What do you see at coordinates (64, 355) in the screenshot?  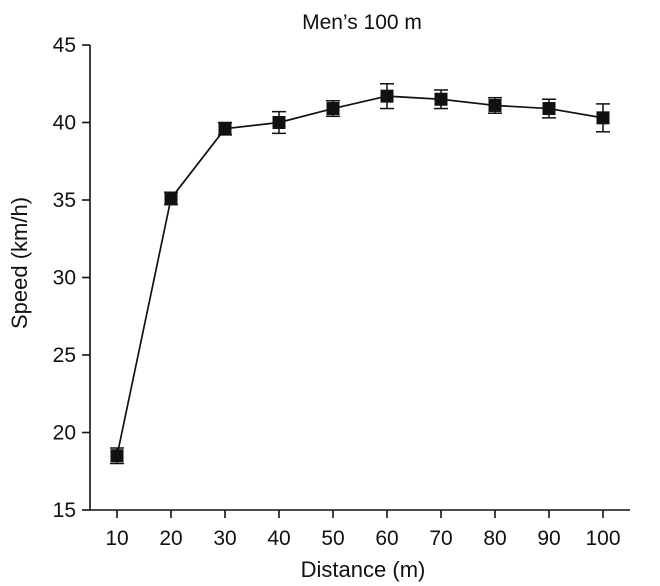 I see `y-tick-label-25: 25` at bounding box center [64, 355].